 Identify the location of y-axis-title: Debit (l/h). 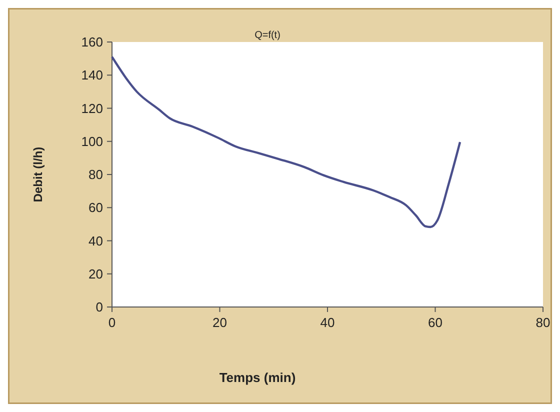
(38, 174).